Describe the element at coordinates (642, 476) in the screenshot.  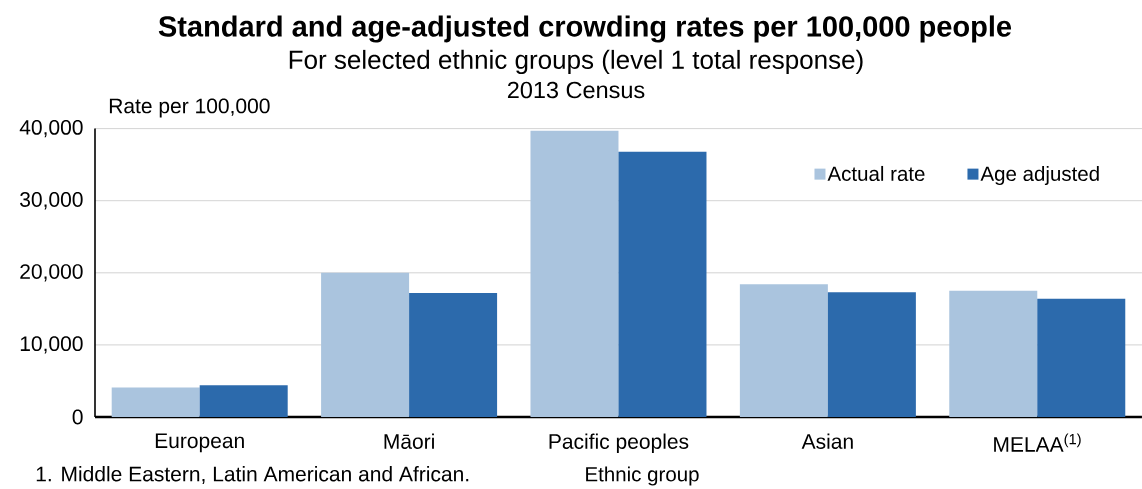
I see `x-axis-title: Ethnic group` at that location.